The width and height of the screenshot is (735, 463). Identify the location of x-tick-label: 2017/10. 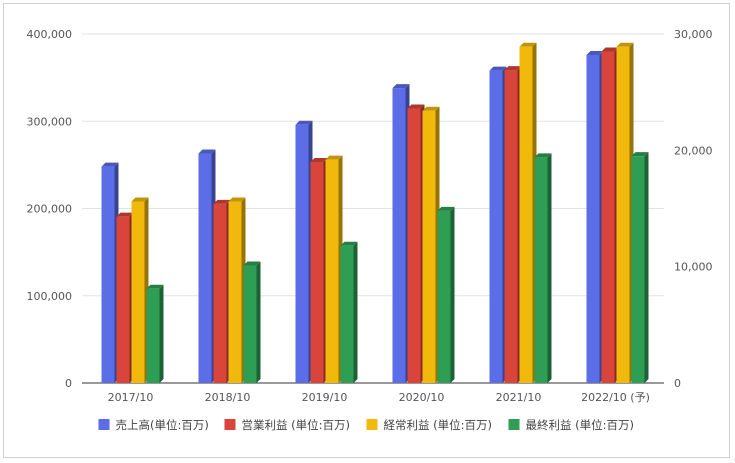
(131, 397).